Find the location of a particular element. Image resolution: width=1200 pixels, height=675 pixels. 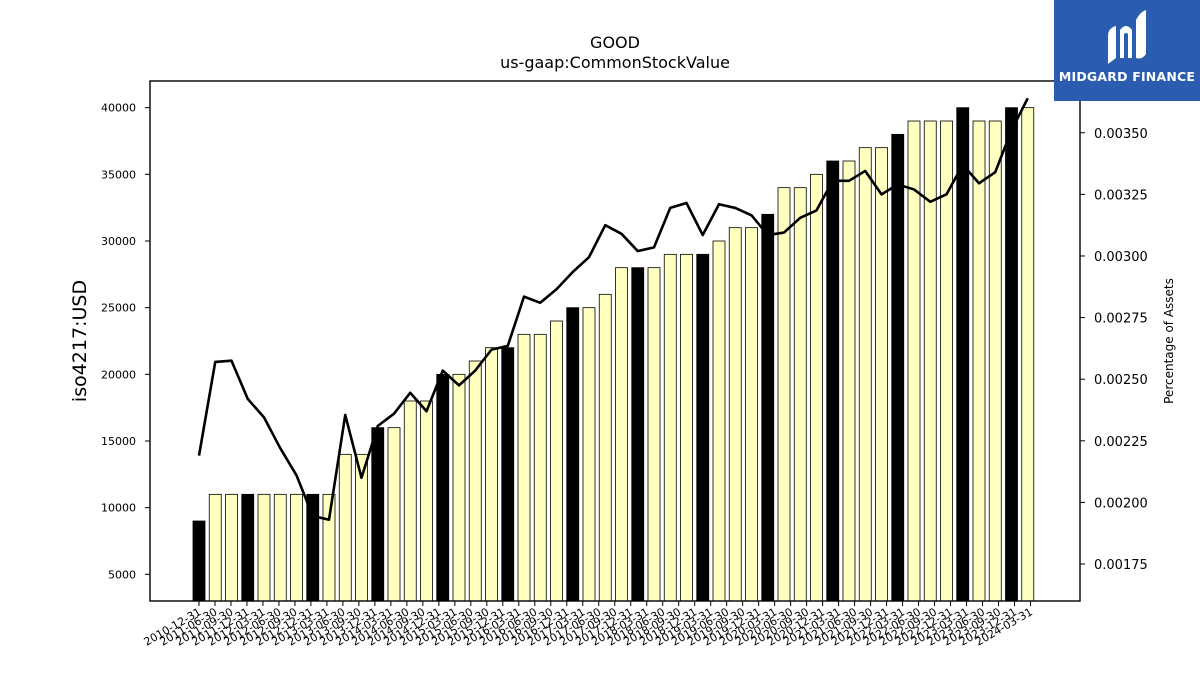

midgard-finance-logo: MIDGARD FINANCE is located at coordinates (1127, 50).